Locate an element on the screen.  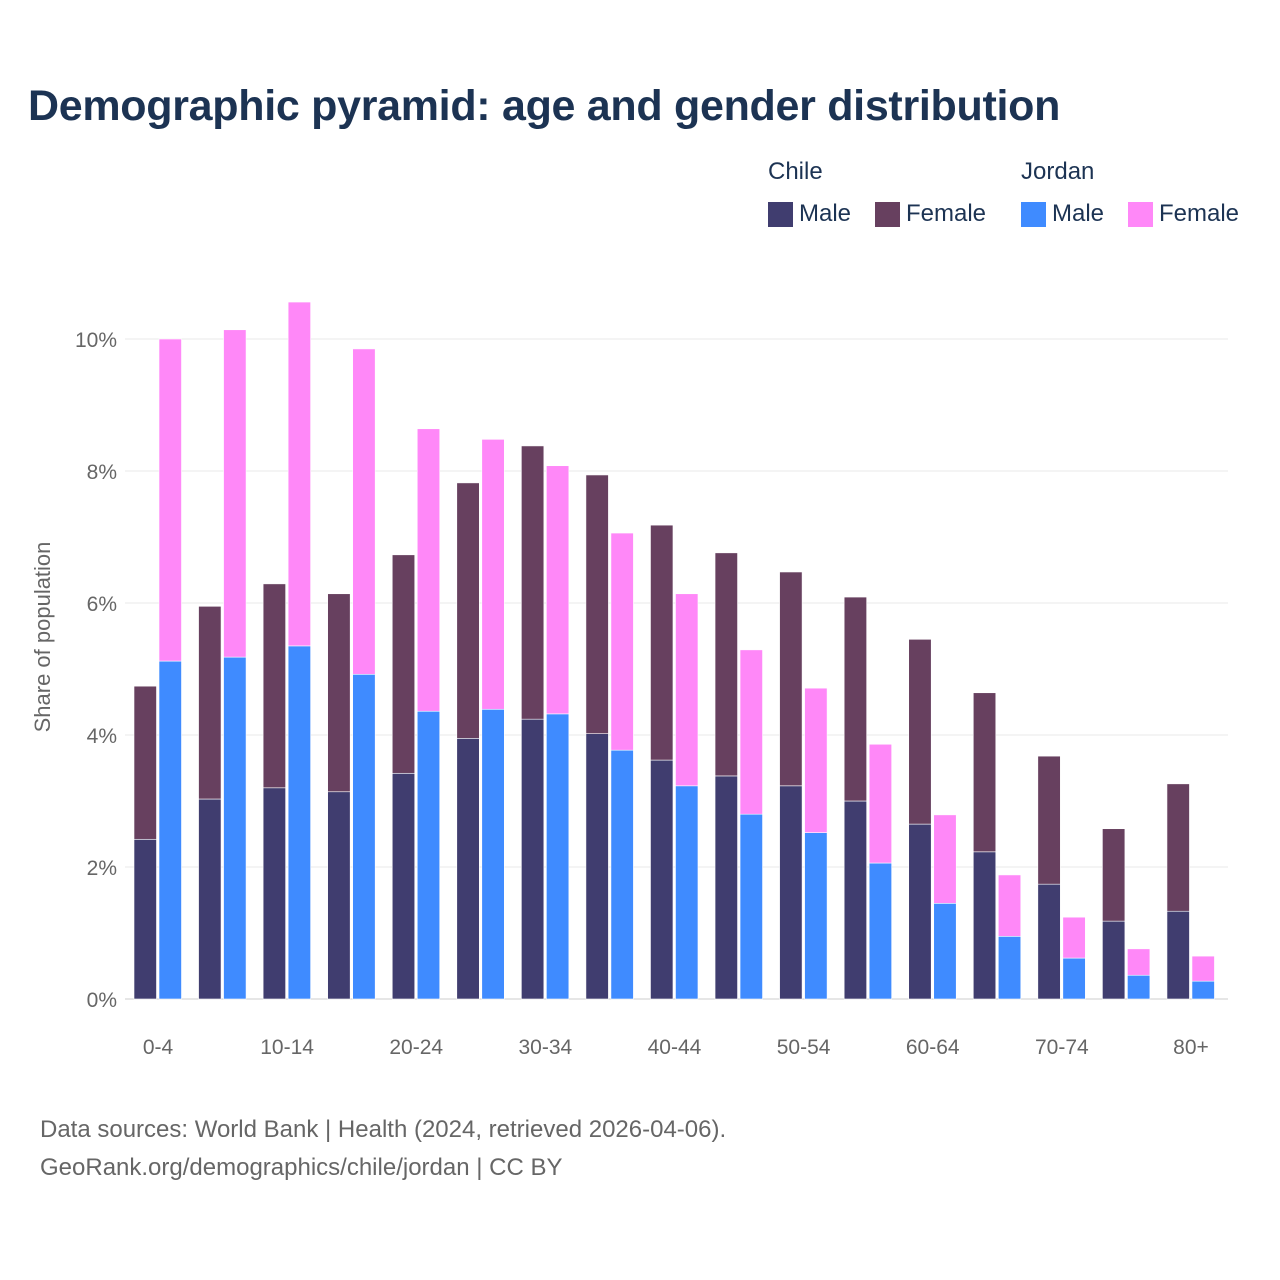
legend-chile-female: Female is located at coordinates (930, 214).